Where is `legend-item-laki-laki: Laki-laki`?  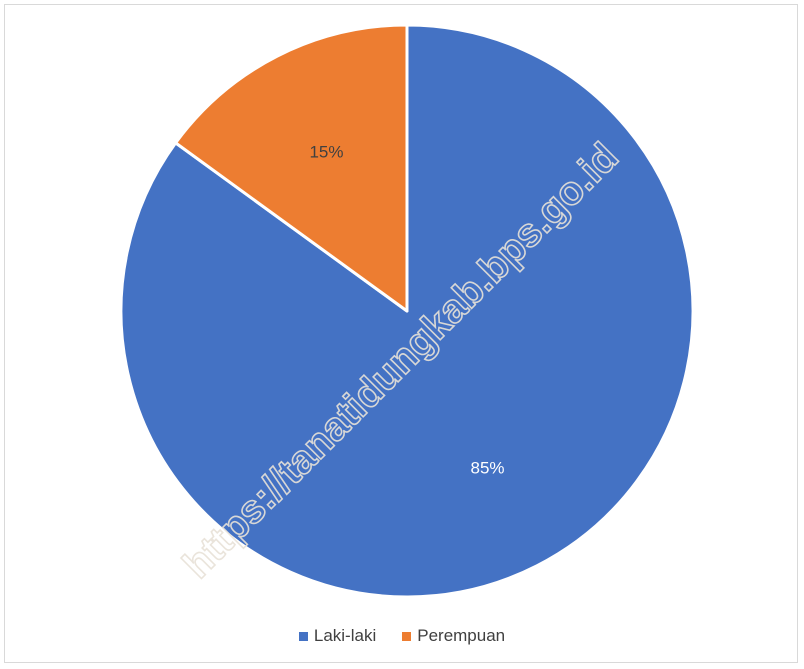 legend-item-laki-laki: Laki-laki is located at coordinates (337, 636).